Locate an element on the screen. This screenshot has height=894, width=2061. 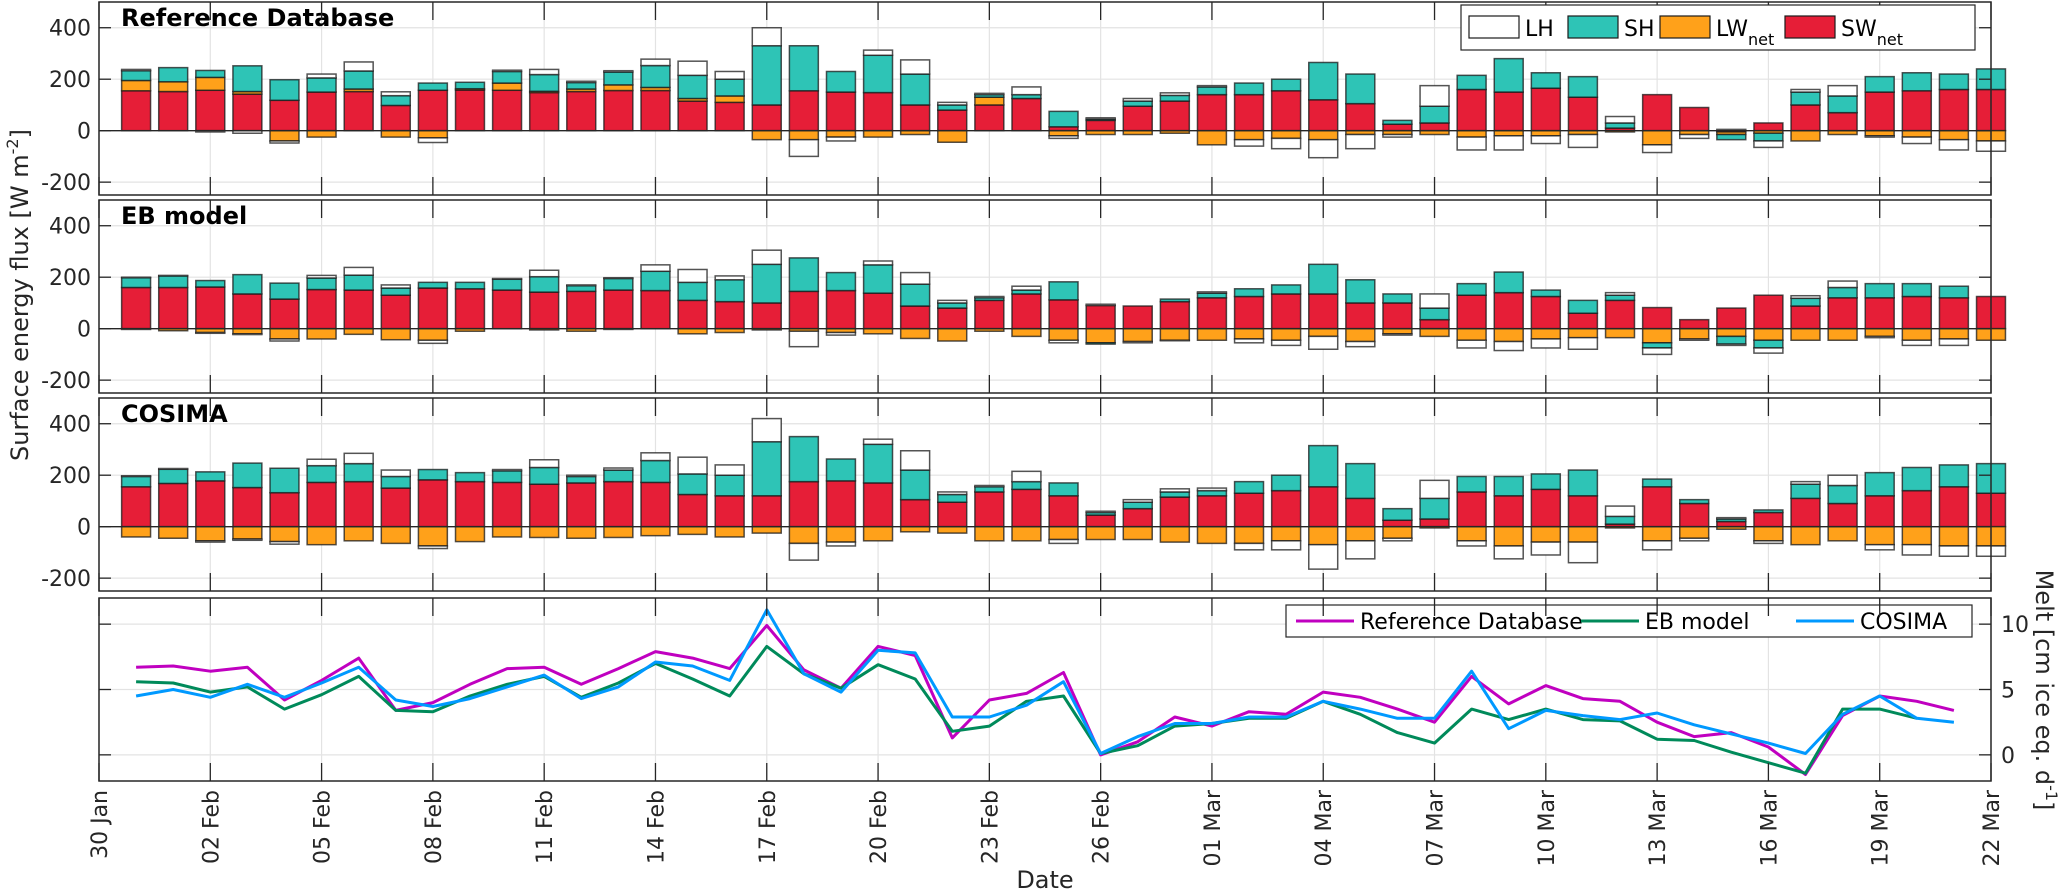
x-tick-label: 19 Mar is located at coordinates (1881, 827).